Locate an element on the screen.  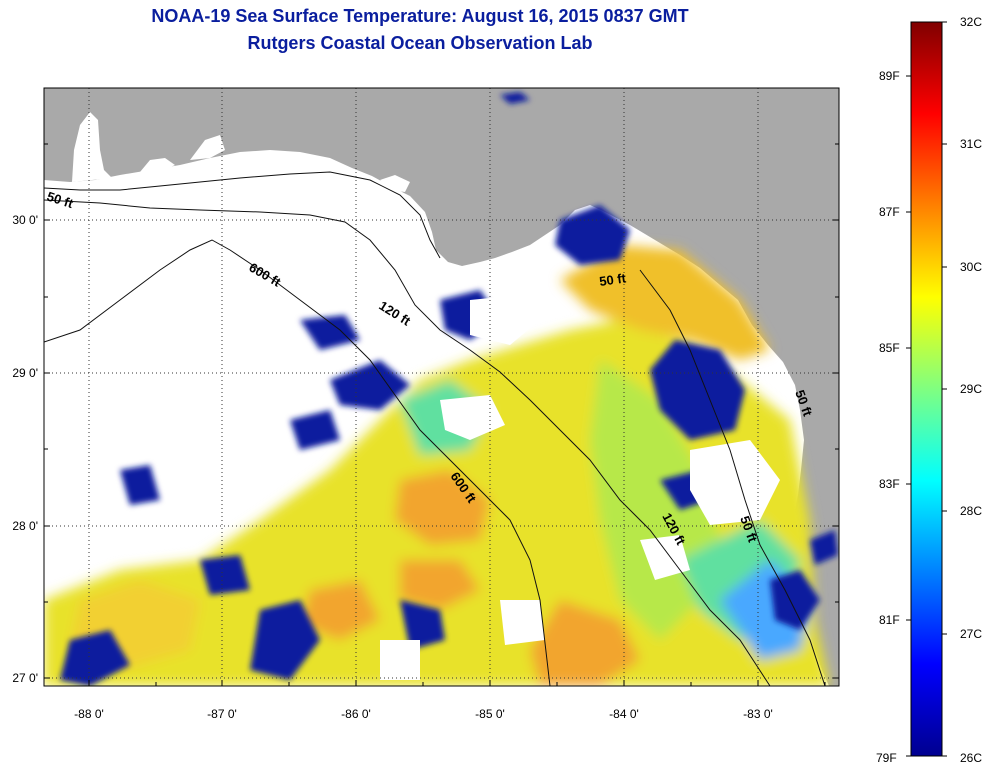
colorbar-label-c: 27C is located at coordinates (971, 634).